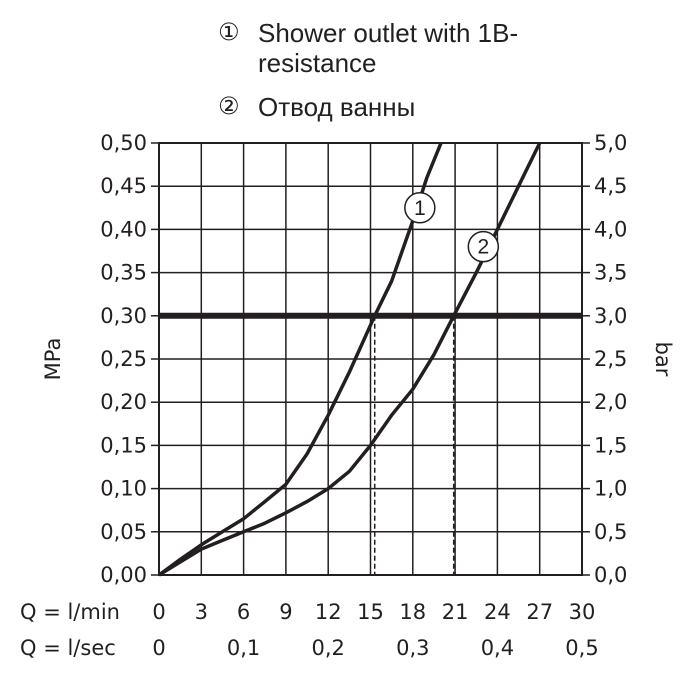 This screenshot has width=700, height=700. I want to click on x-axis-row-label-lmin: Q = l/min, so click(70, 612).